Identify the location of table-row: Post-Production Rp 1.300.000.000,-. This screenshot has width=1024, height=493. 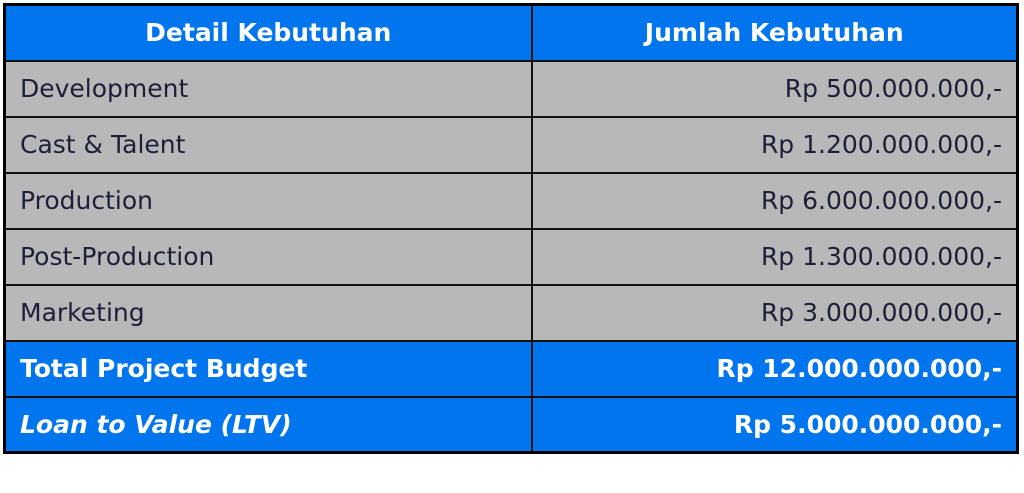
(511, 256).